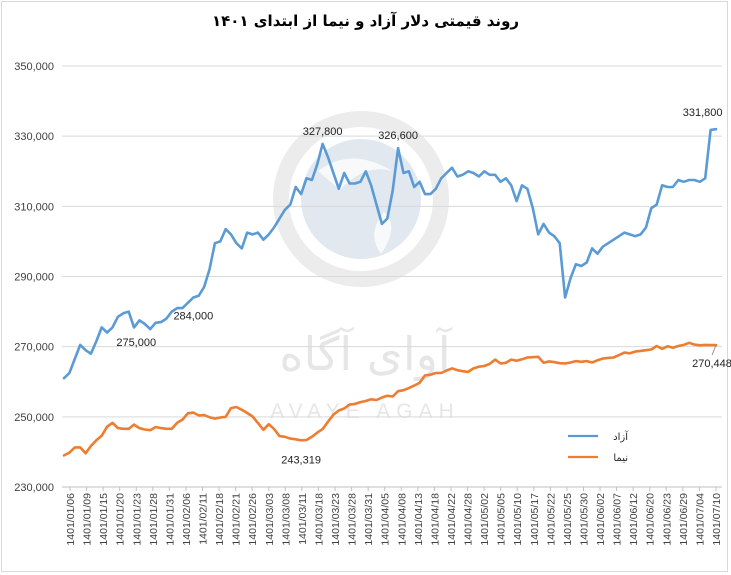 This screenshot has height=575, width=731. I want to click on x-tick-label: 1401/03/31, so click(369, 519).